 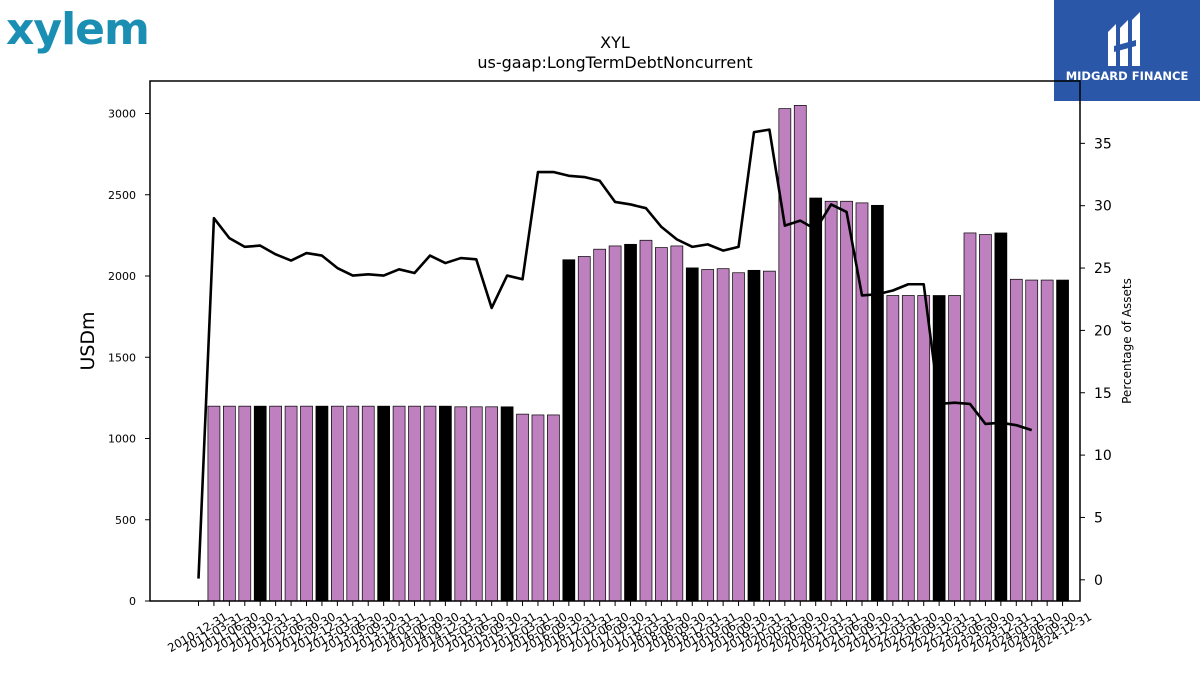 What do you see at coordinates (122, 276) in the screenshot?
I see `y-tick-label: 2000` at bounding box center [122, 276].